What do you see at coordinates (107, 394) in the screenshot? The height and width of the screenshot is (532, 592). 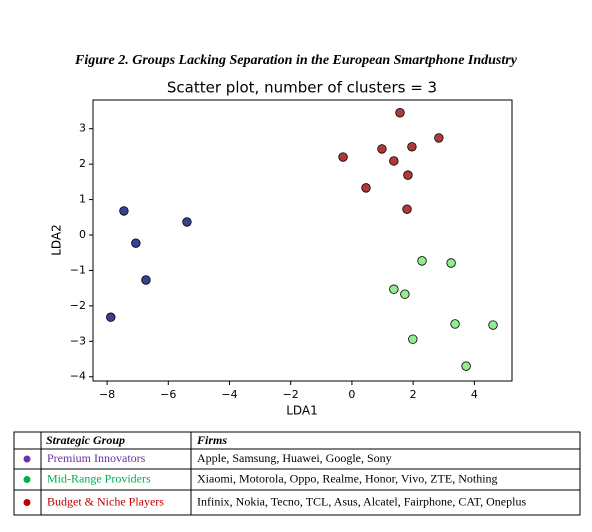 I see `x-tick-label: −8` at bounding box center [107, 394].